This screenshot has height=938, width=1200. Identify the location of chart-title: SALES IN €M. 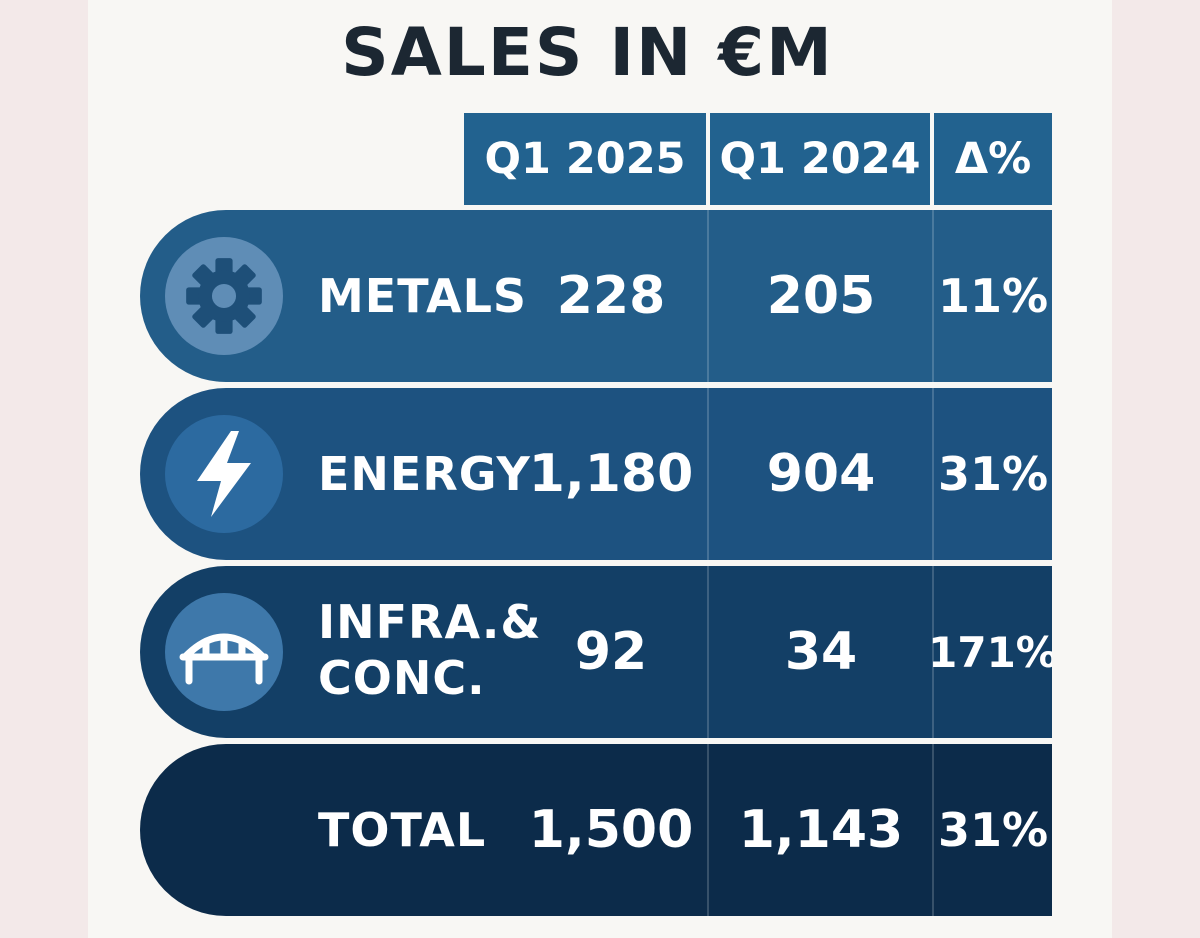
(587, 52).